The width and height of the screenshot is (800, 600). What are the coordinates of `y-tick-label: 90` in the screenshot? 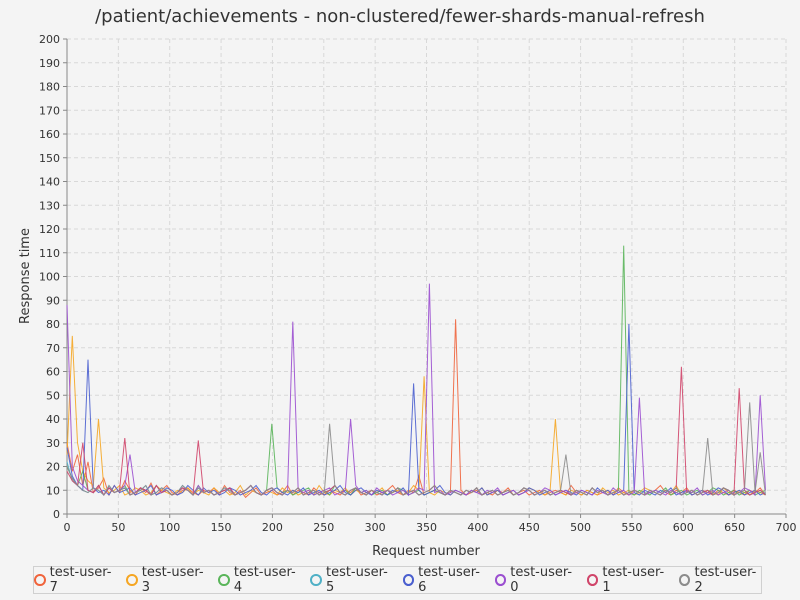 It's located at (53, 300).